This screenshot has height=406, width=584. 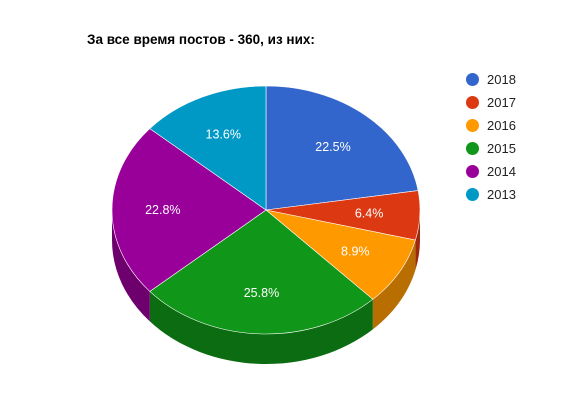 I want to click on legend-item-2015: 2015, so click(x=491, y=148).